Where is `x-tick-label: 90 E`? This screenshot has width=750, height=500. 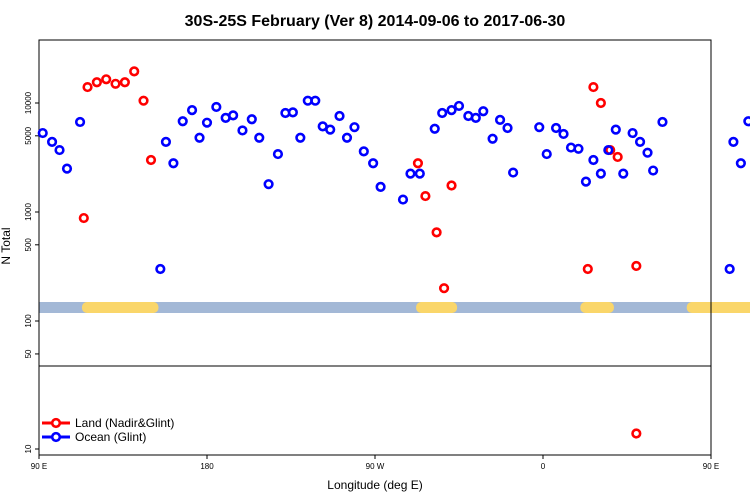
x-tick-label: 90 E is located at coordinates (711, 466).